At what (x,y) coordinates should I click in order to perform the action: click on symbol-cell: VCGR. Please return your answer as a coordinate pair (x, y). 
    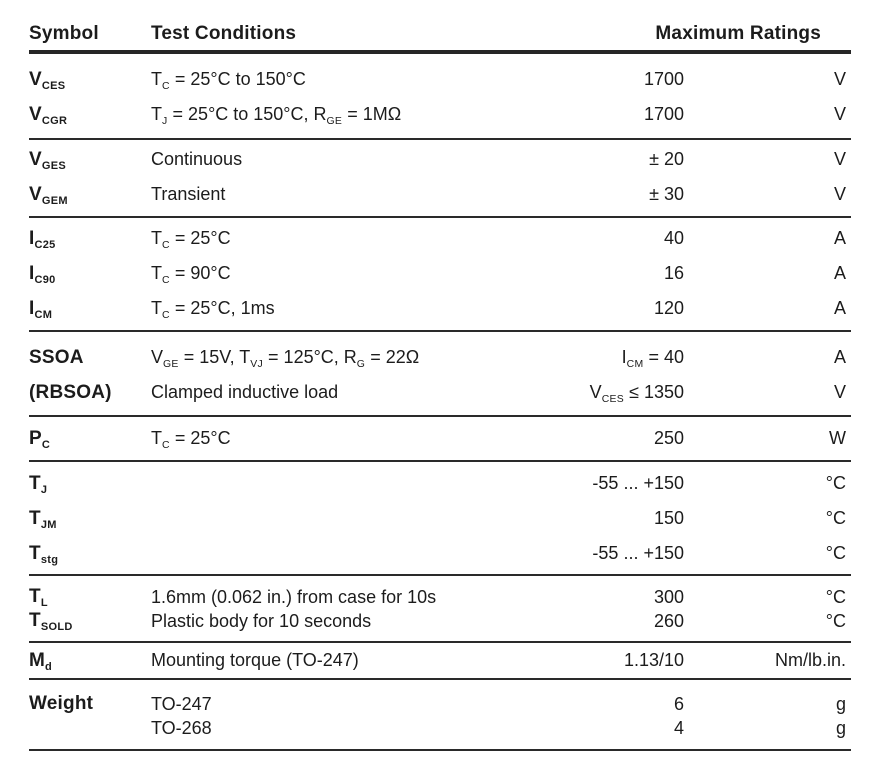
    Looking at the image, I should click on (48, 115).